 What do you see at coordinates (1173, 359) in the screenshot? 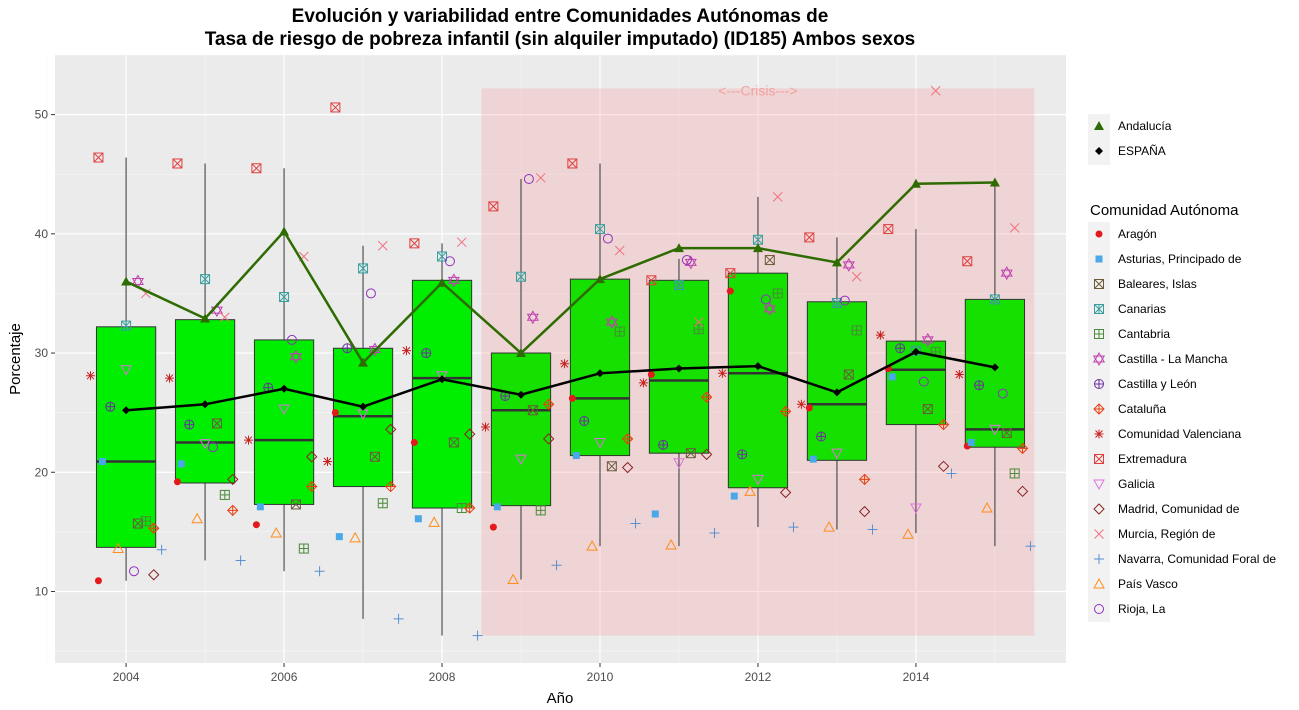
I see `legend-label: Castilla - La Mancha` at bounding box center [1173, 359].